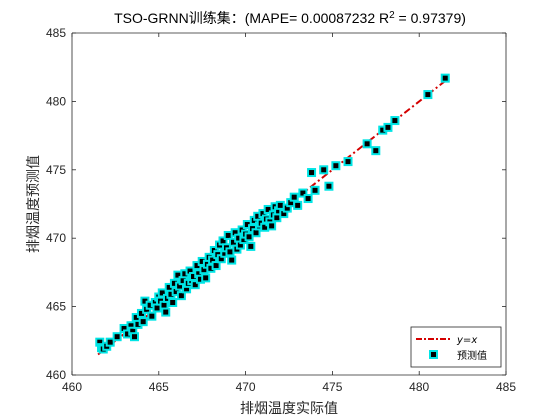 This screenshot has width=560, height=420. What do you see at coordinates (72, 387) in the screenshot?
I see `x-tick-label: 460` at bounding box center [72, 387].